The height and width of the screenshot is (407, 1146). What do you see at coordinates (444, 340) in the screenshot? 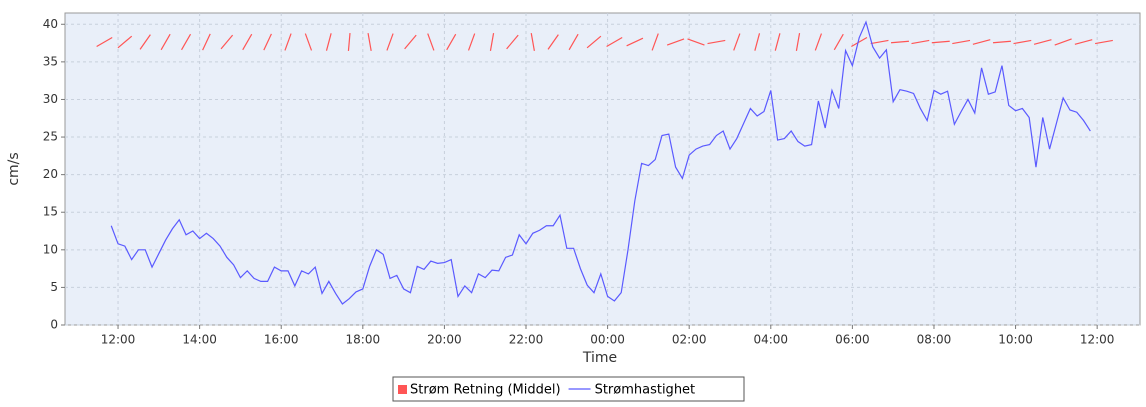
I see `x-tick-label: 20:00` at bounding box center [444, 340].